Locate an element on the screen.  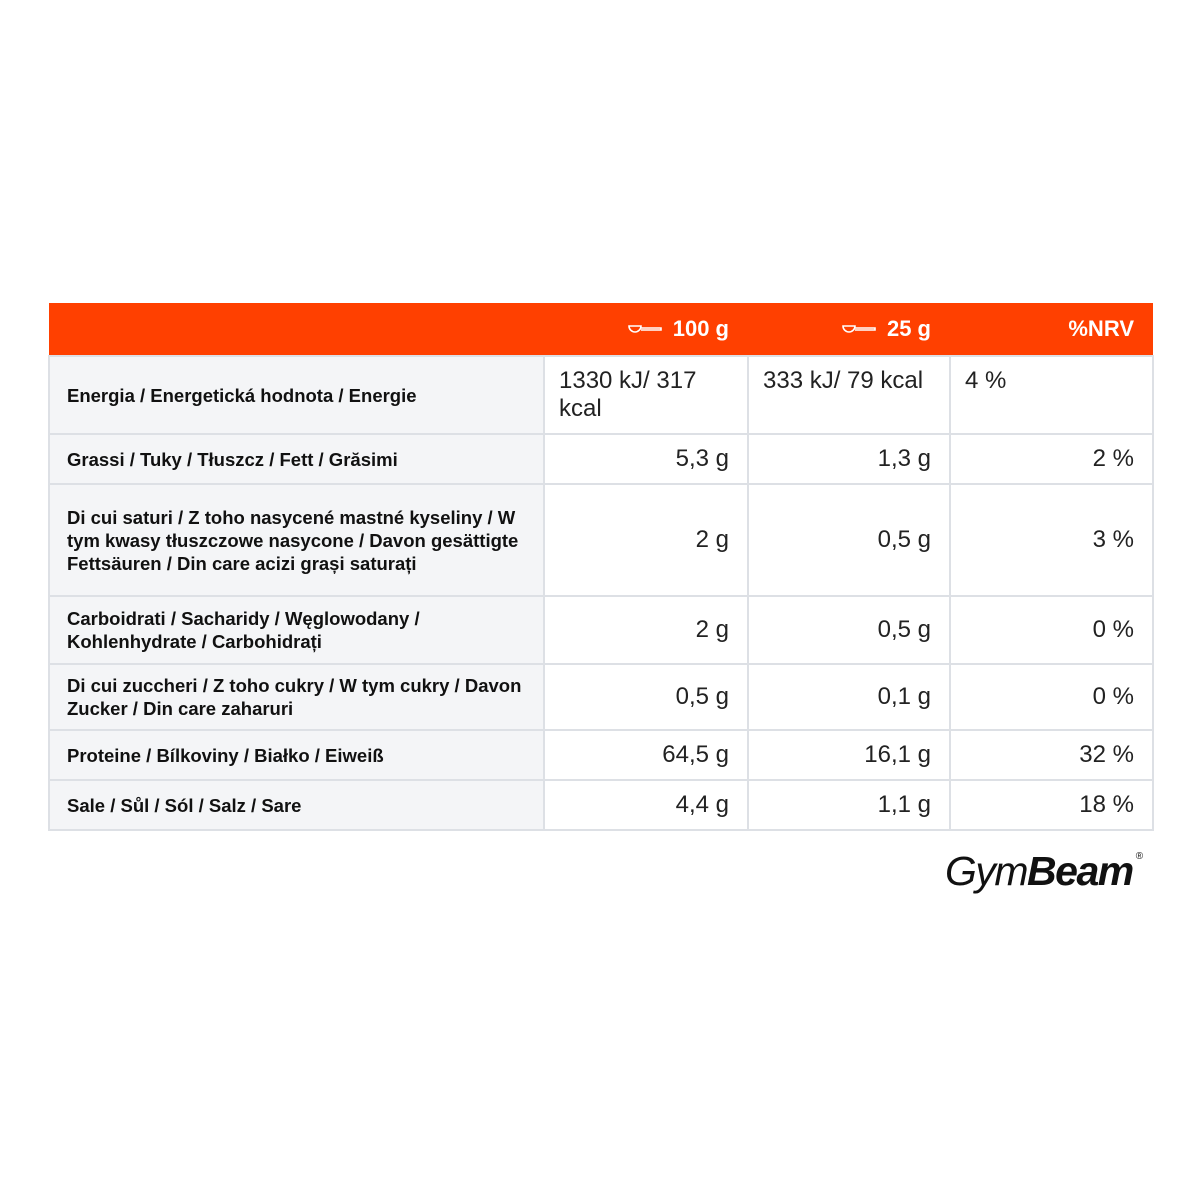
nutrient-value: 0,1 g is located at coordinates (849, 697).